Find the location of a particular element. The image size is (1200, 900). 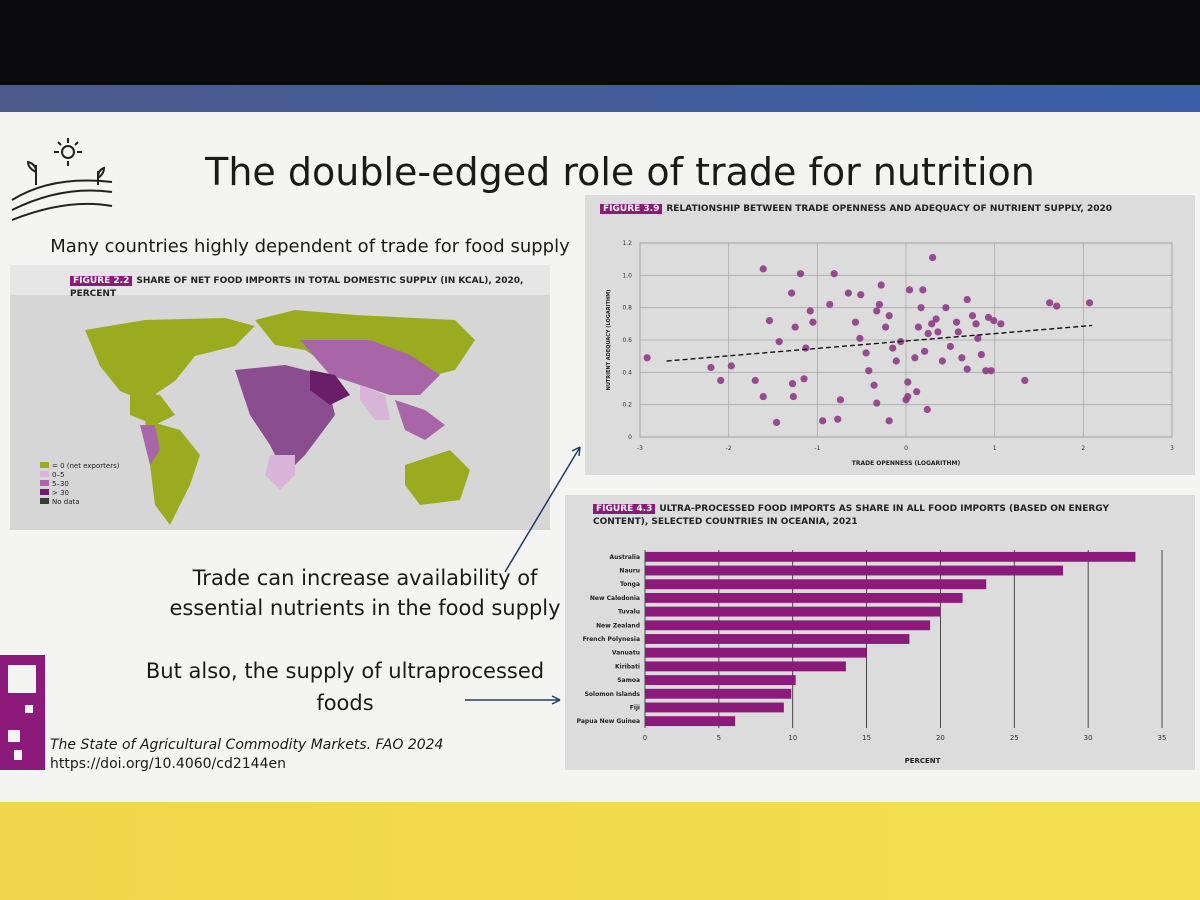

legend-label: > 30 is located at coordinates (60, 493).